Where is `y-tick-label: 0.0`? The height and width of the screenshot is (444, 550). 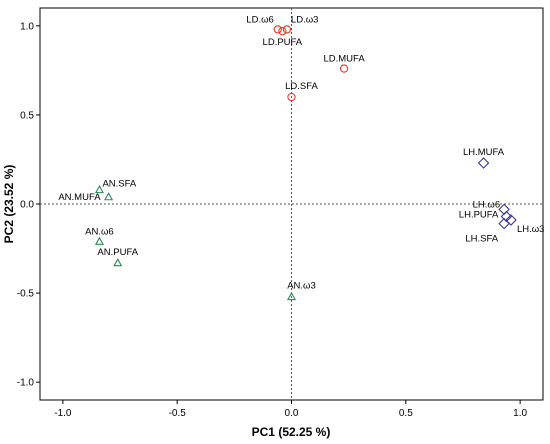 y-tick-label: 0.0 is located at coordinates (27, 205).